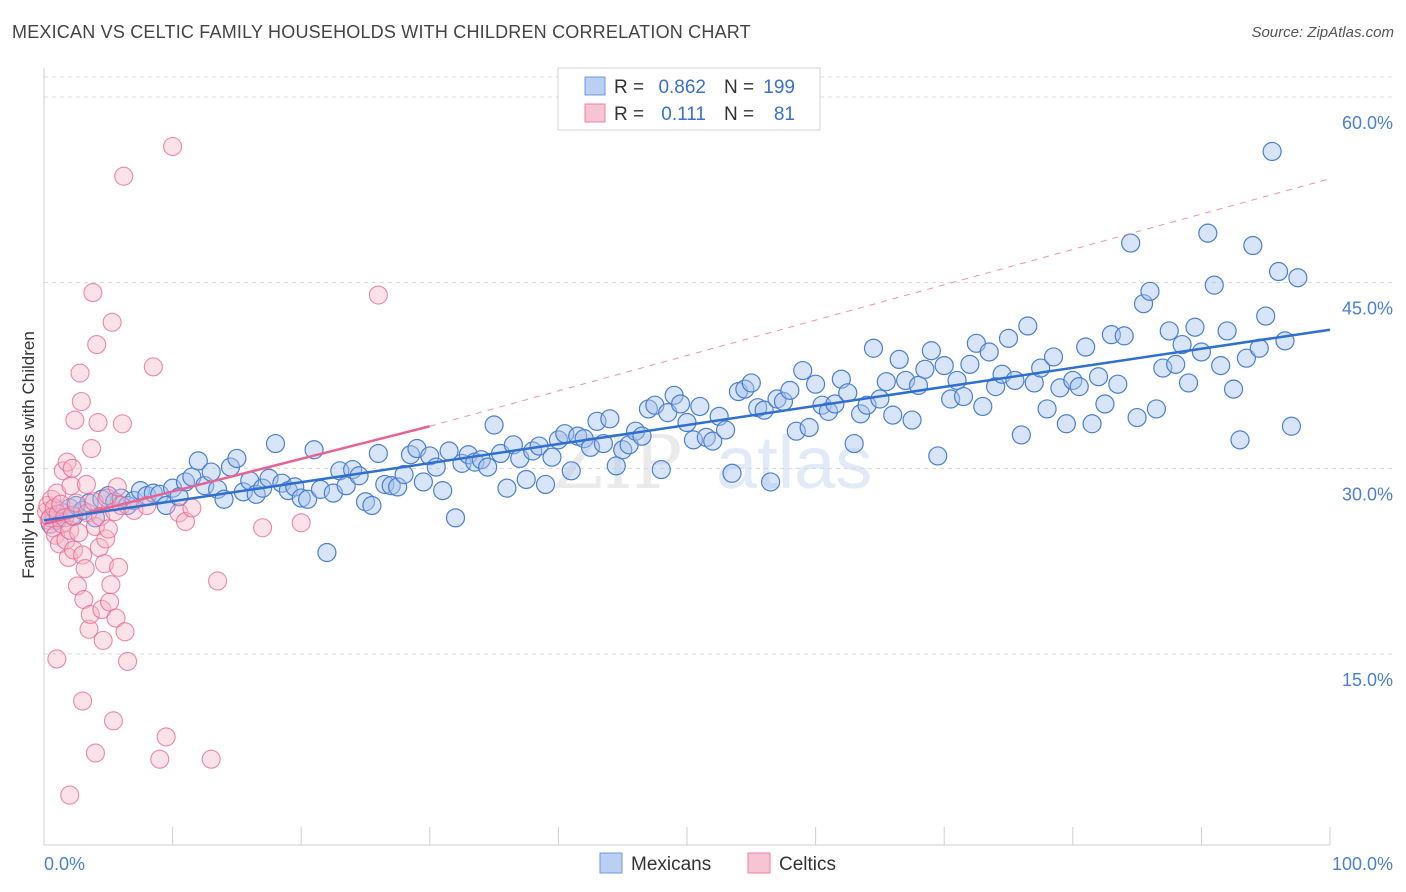 The height and width of the screenshot is (892, 1406). Describe the element at coordinates (595, 113) in the screenshot. I see `legend-swatch-celtics` at that location.